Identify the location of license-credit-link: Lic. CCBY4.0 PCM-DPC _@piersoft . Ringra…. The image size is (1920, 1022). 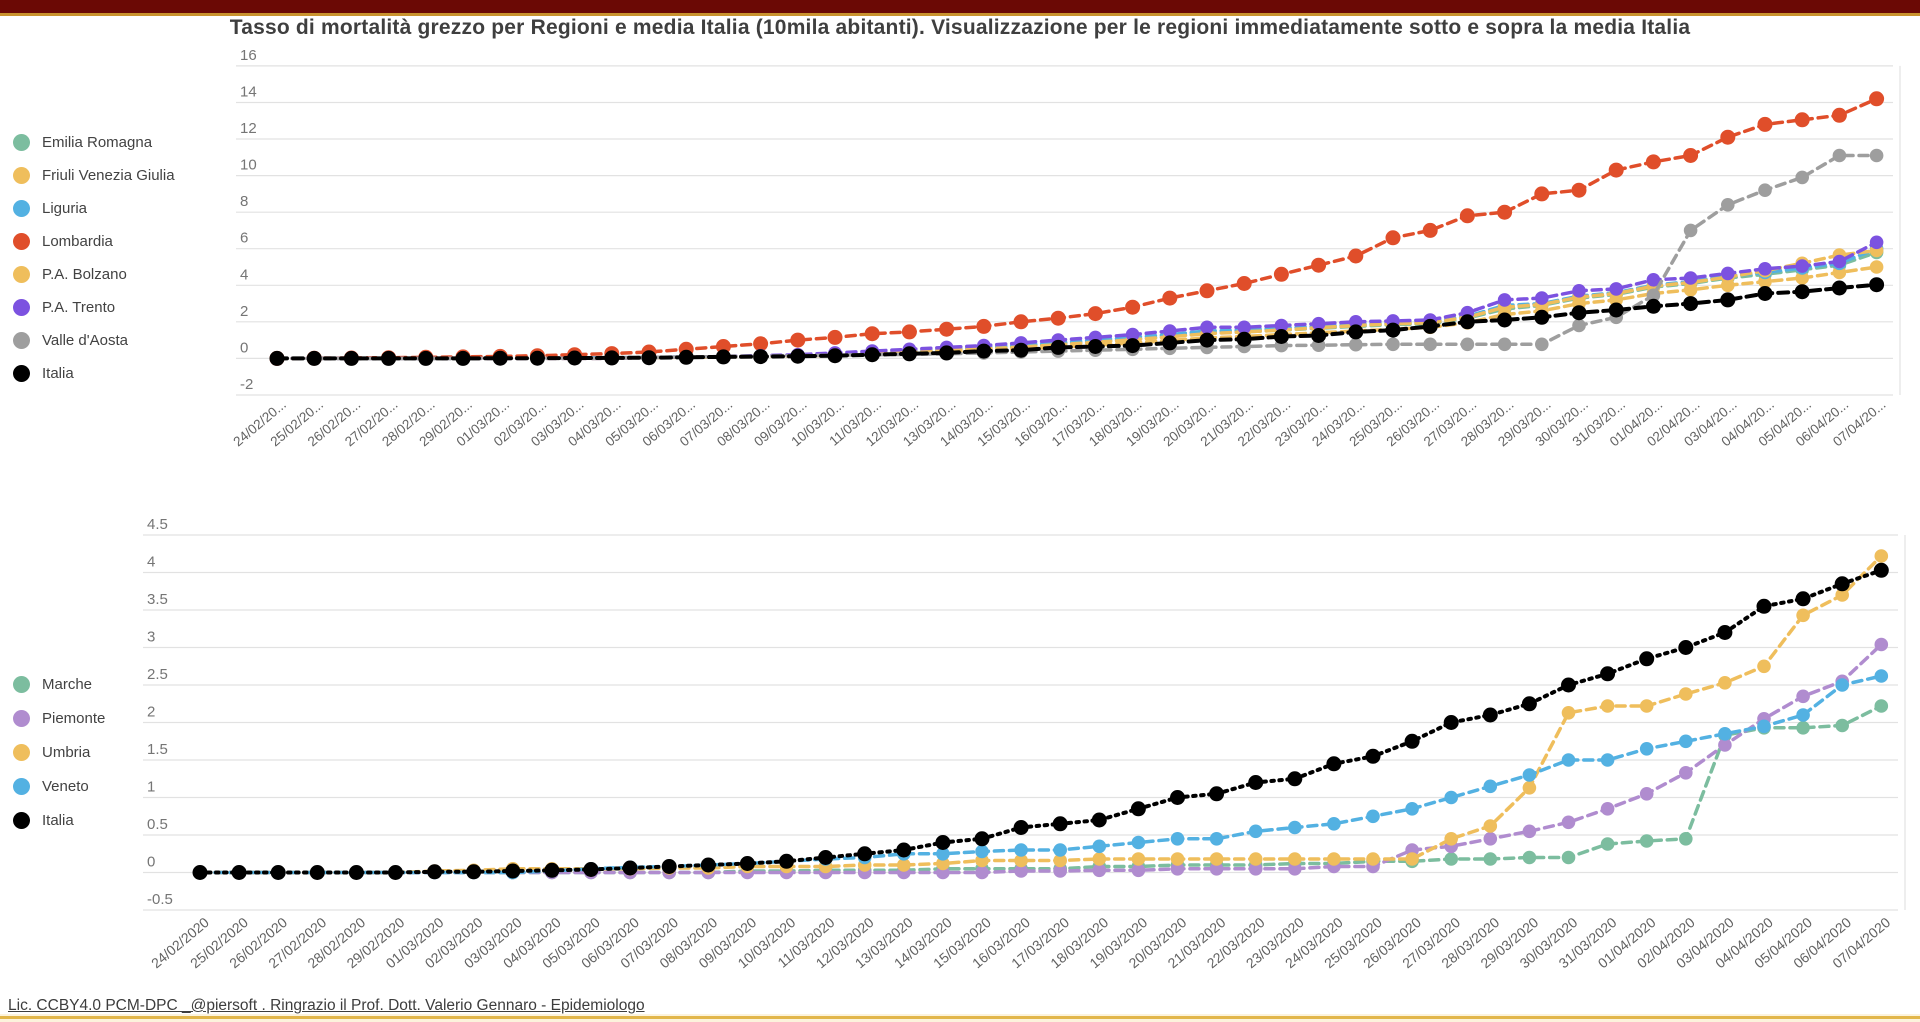
(326, 1005).